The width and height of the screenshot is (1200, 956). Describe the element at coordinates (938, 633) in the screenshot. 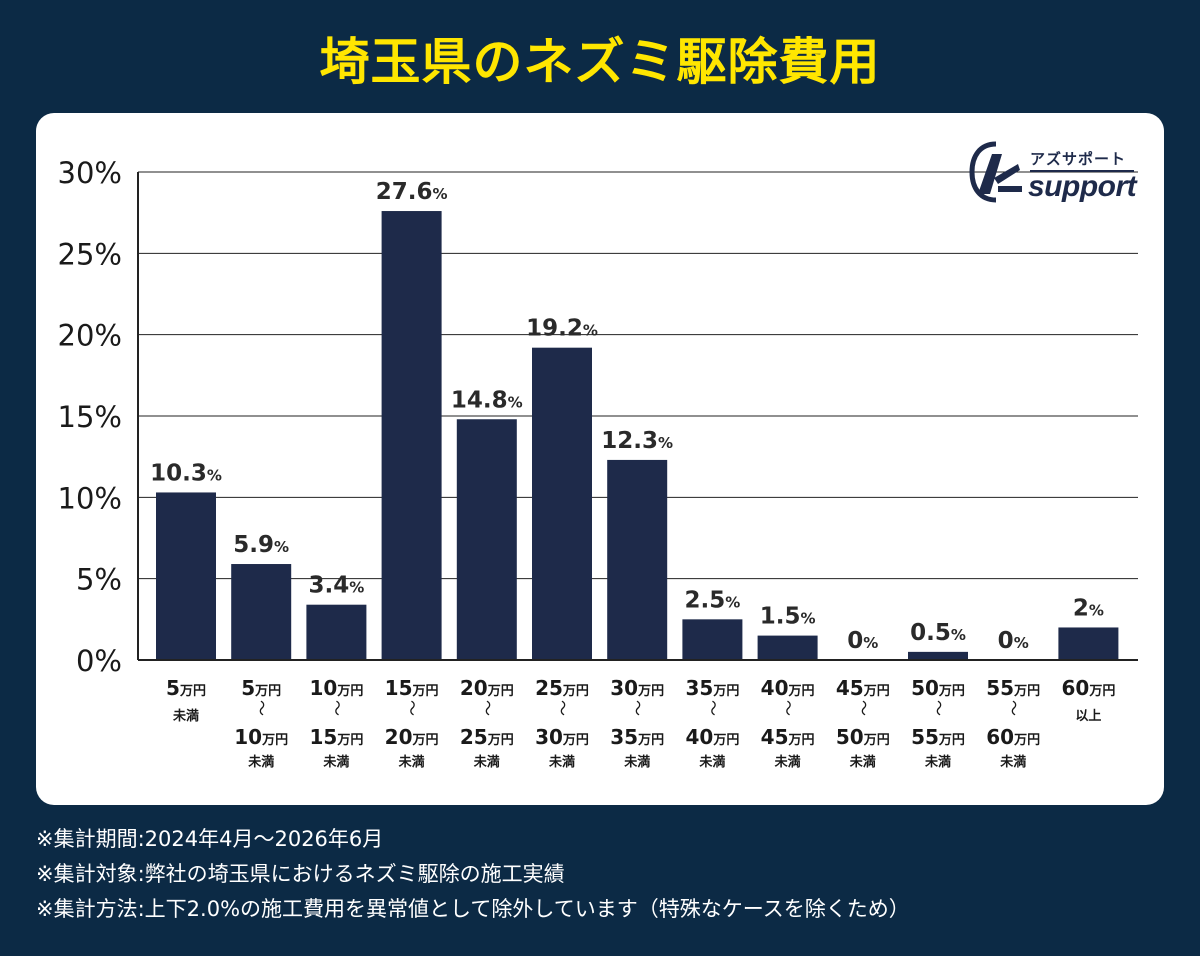

I see `data-label: 0.5%` at that location.